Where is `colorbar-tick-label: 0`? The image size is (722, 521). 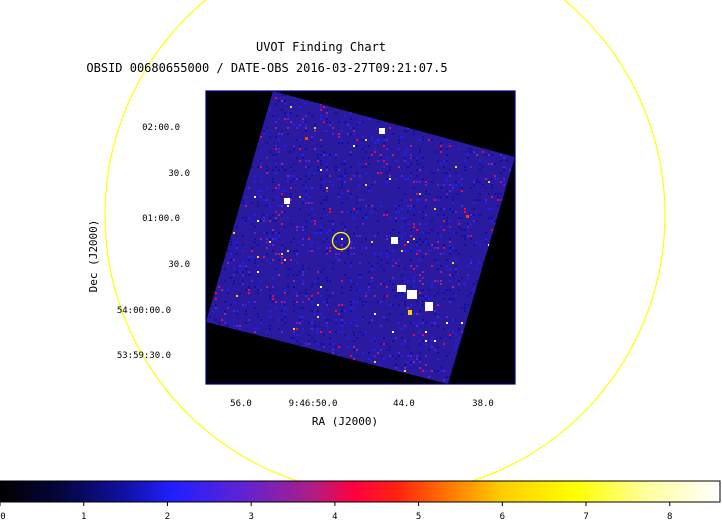
colorbar-tick-label: 0 is located at coordinates (2, 516).